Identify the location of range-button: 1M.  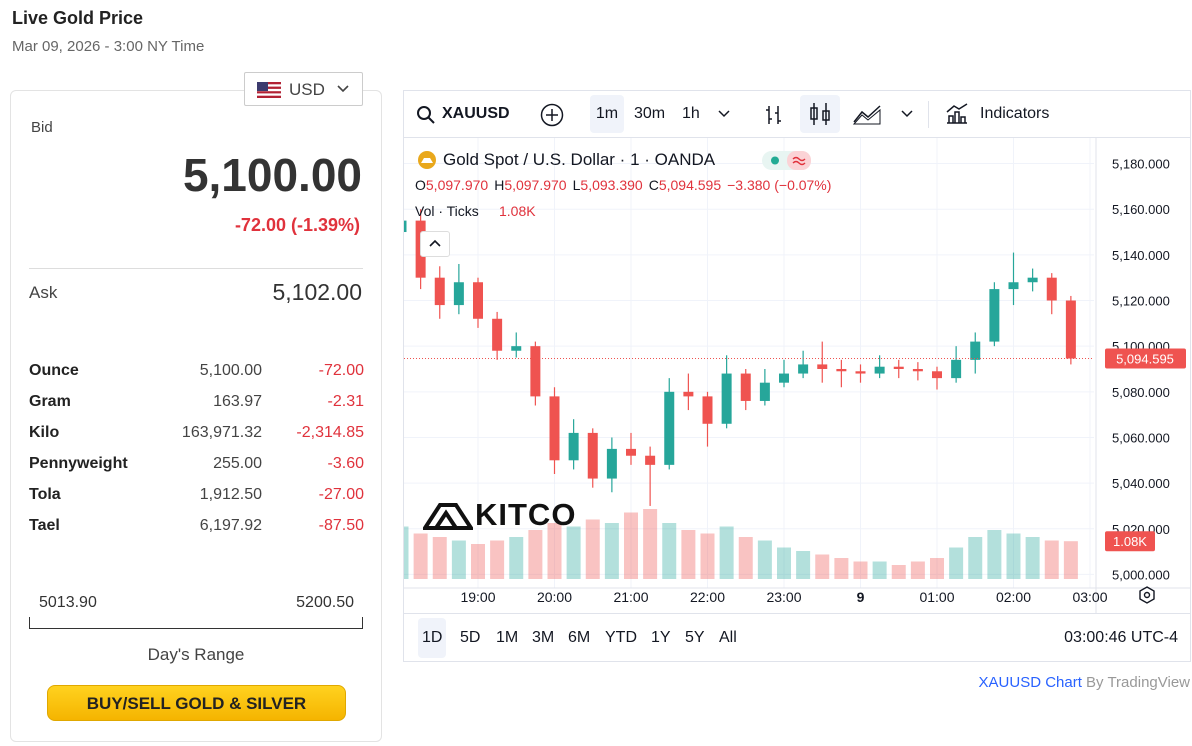
(507, 637).